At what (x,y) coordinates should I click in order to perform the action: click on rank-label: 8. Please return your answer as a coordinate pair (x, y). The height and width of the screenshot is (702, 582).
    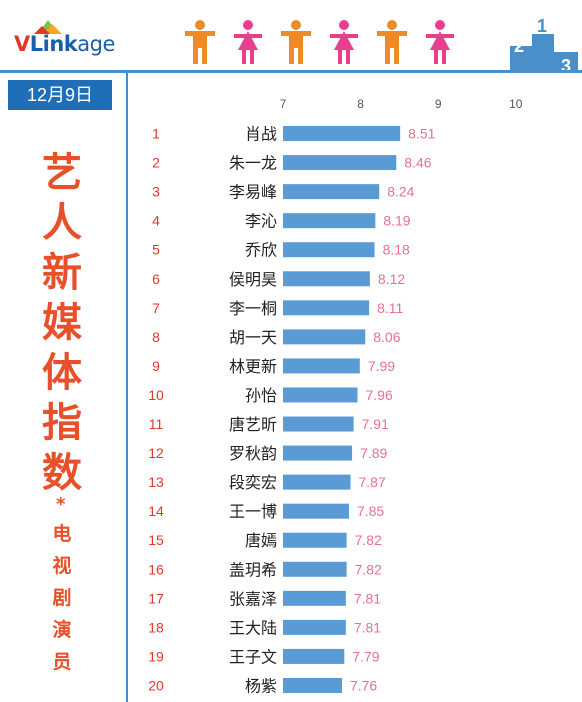
    Looking at the image, I should click on (156, 337).